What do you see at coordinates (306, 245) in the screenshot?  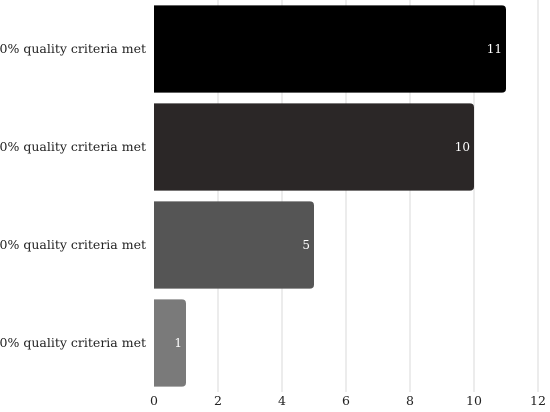 I see `data-label: 5` at bounding box center [306, 245].